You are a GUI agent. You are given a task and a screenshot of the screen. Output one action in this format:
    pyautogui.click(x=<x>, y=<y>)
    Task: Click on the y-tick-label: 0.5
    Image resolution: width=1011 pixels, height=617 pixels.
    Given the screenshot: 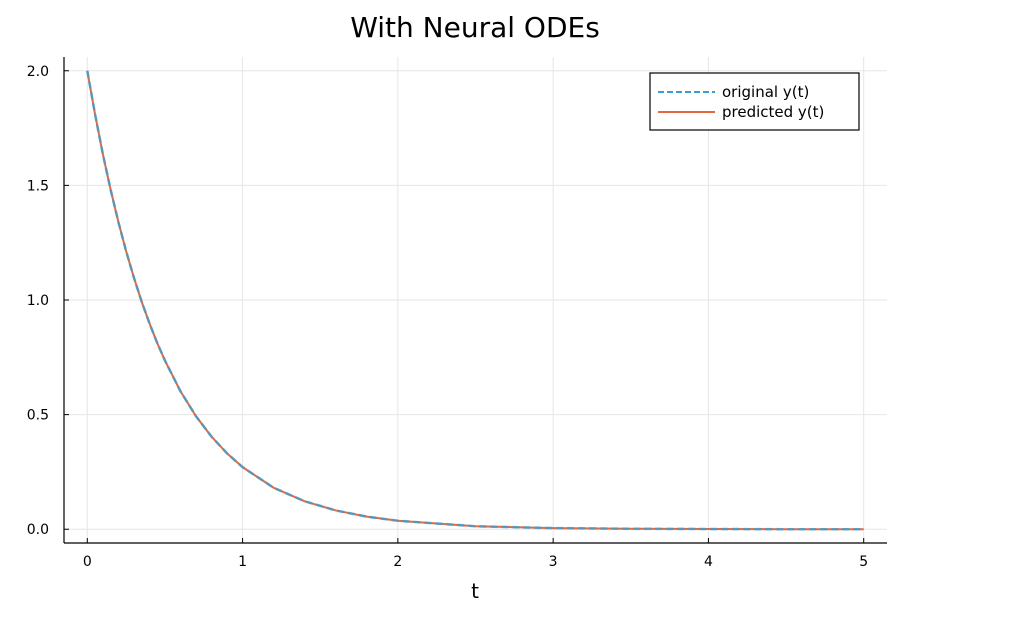 What is the action you would take?
    pyautogui.click(x=38, y=416)
    